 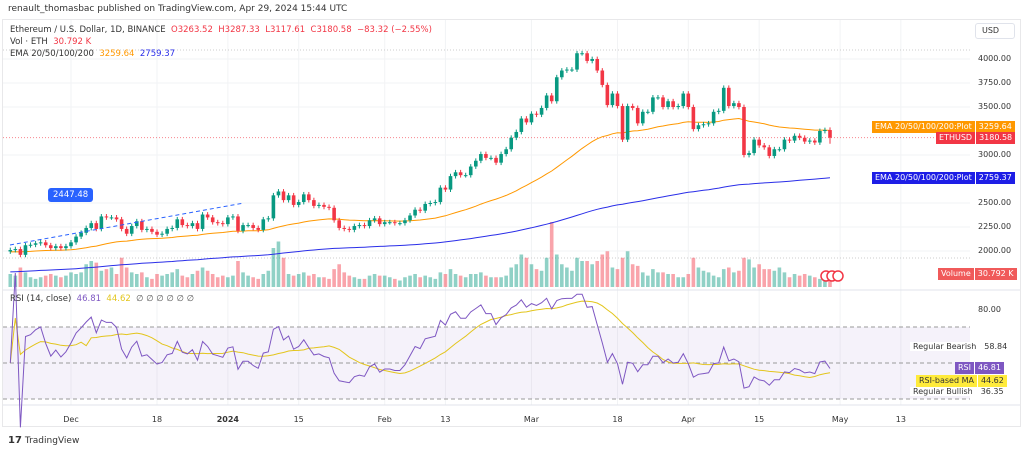 What do you see at coordinates (43, 440) in the screenshot?
I see `tradingview-logo: 𝟭𝟳 TradingView` at bounding box center [43, 440].